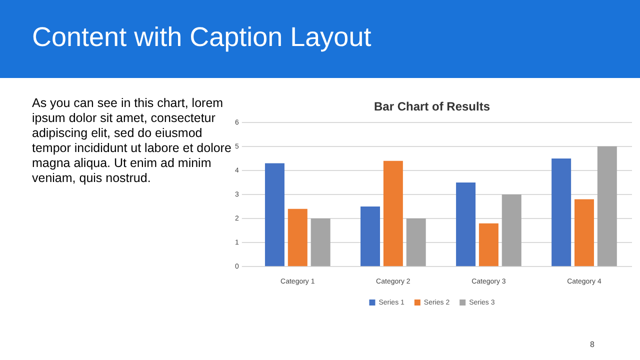 The image size is (640, 360). What do you see at coordinates (432, 107) in the screenshot?
I see `chart-title: Bar Chart of Results` at bounding box center [432, 107].